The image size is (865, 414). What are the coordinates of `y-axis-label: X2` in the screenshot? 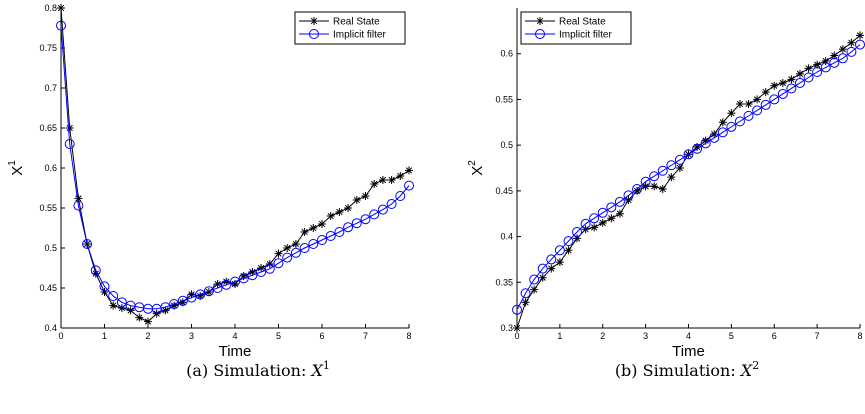 It's located at (476, 168).